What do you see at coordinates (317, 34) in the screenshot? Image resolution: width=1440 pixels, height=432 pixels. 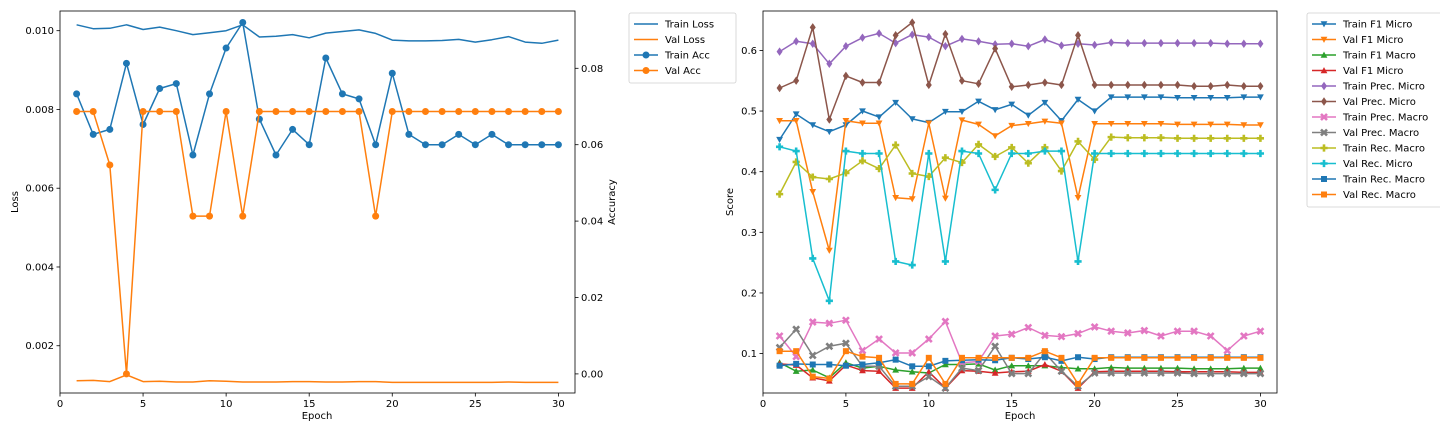 I see `series-train-loss` at bounding box center [317, 34].